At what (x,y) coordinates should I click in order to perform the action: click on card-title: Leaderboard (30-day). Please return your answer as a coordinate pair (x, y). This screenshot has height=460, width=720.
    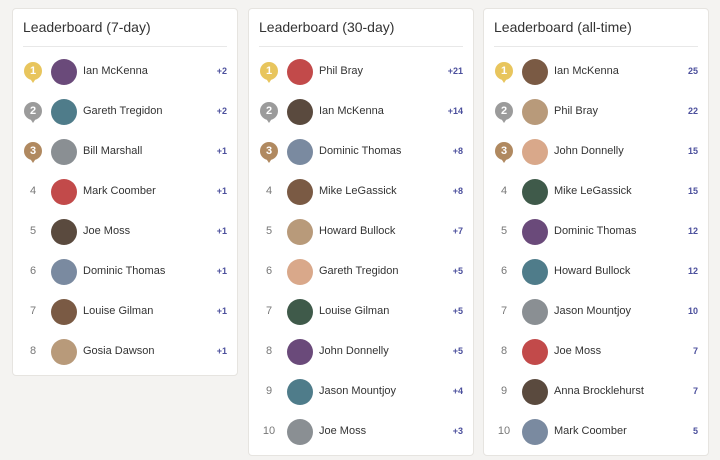
    Looking at the image, I should click on (327, 27).